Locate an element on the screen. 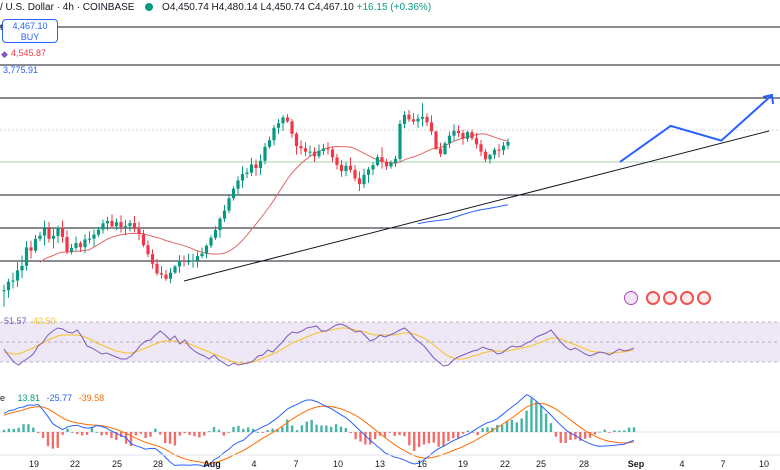 Image resolution: width=780 pixels, height=470 pixels. price-marker: t is located at coordinates (1, 27).